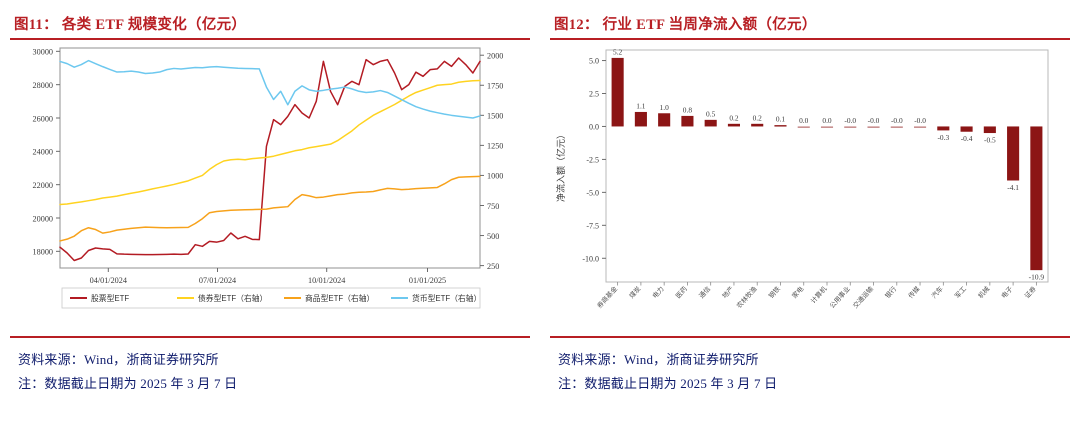  I want to click on figure-11-bottom-rule, so click(270, 337).